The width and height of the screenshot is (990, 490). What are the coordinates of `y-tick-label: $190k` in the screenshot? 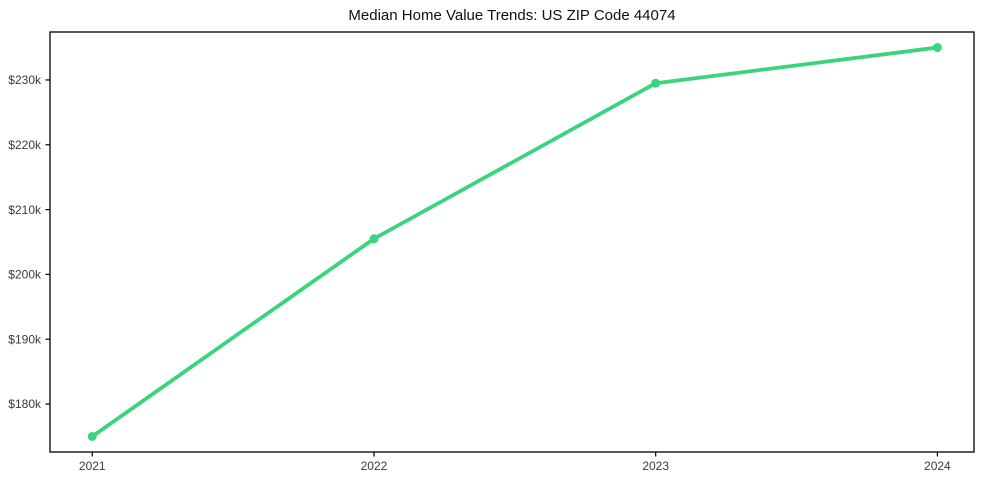 It's located at (25, 339).